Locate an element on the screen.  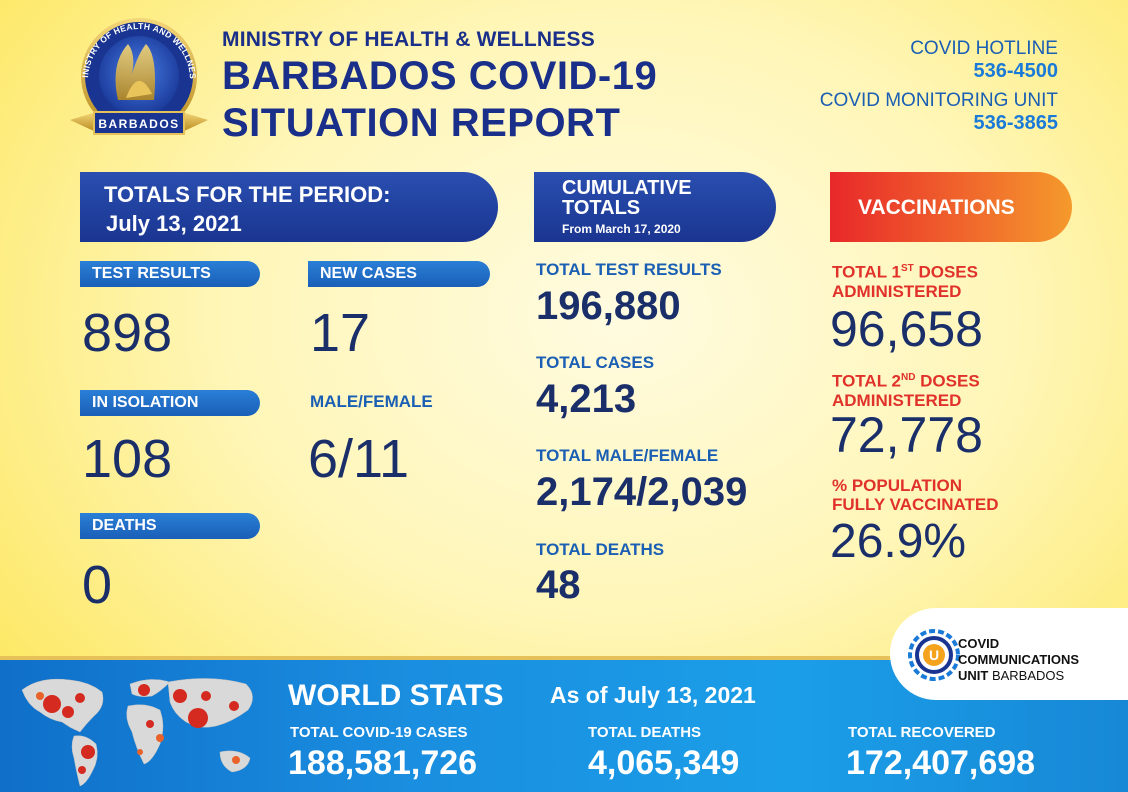
male-female-value: 6/11 is located at coordinates (359, 459).